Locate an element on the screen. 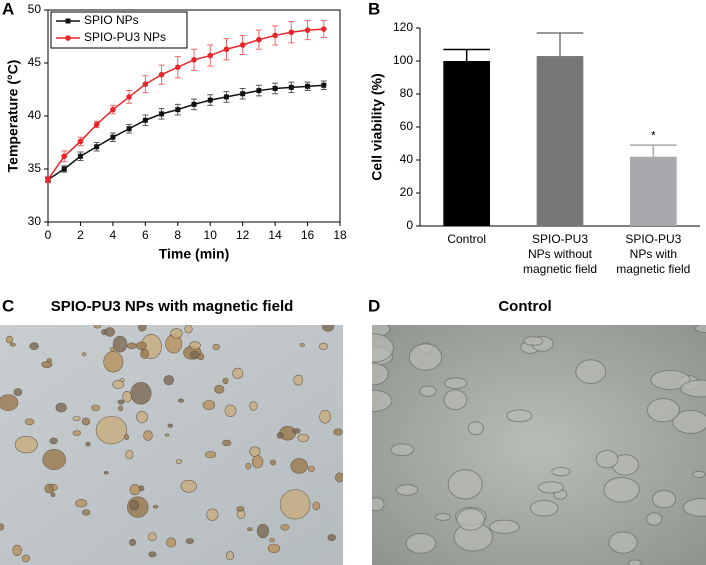 The image size is (706, 565). legend-marker is located at coordinates (68, 21).